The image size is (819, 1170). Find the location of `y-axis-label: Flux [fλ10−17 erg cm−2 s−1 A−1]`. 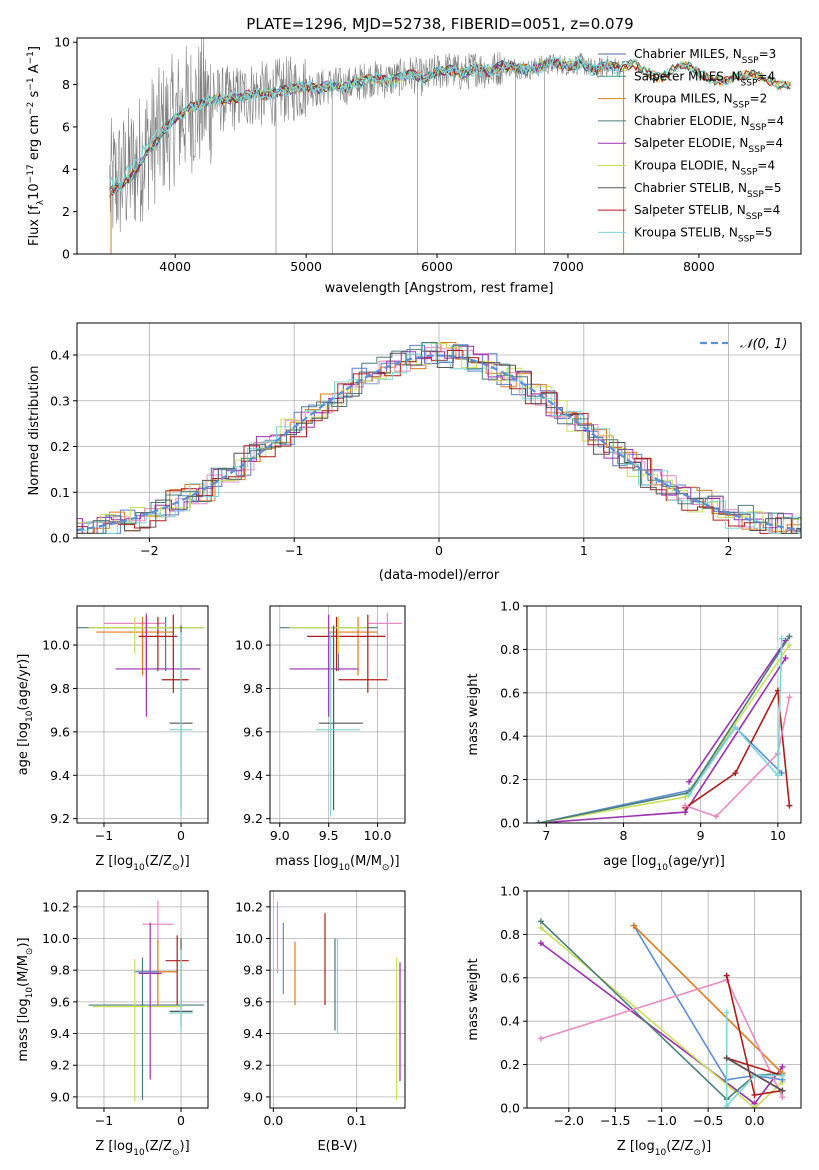

y-axis-label: Flux [fλ10−17 erg cm−2 s−1 A−1] is located at coordinates (36, 146).